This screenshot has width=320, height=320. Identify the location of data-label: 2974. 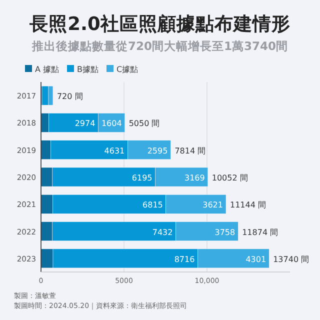
(85, 123).